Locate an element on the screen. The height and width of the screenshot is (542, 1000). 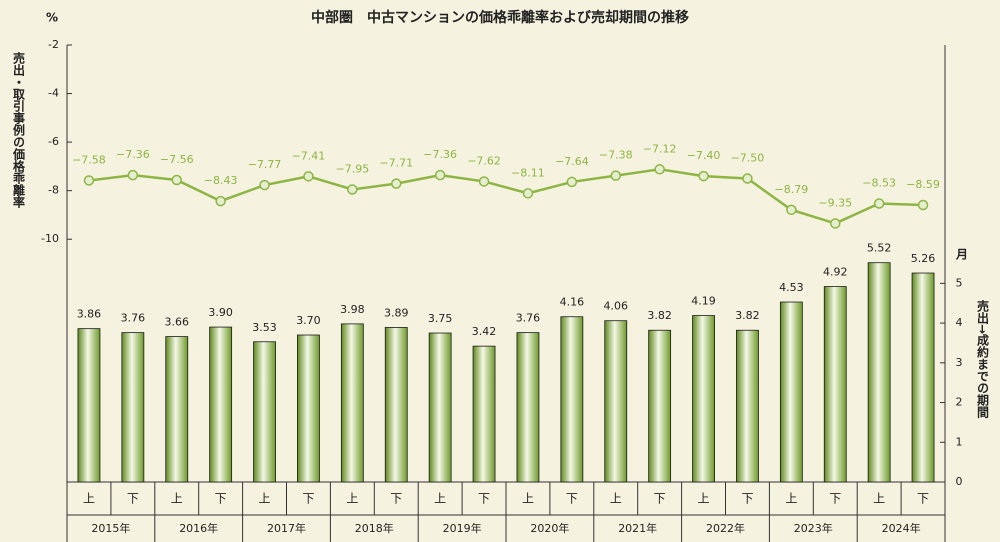
bar-value-label: 3.98 is located at coordinates (352, 309).